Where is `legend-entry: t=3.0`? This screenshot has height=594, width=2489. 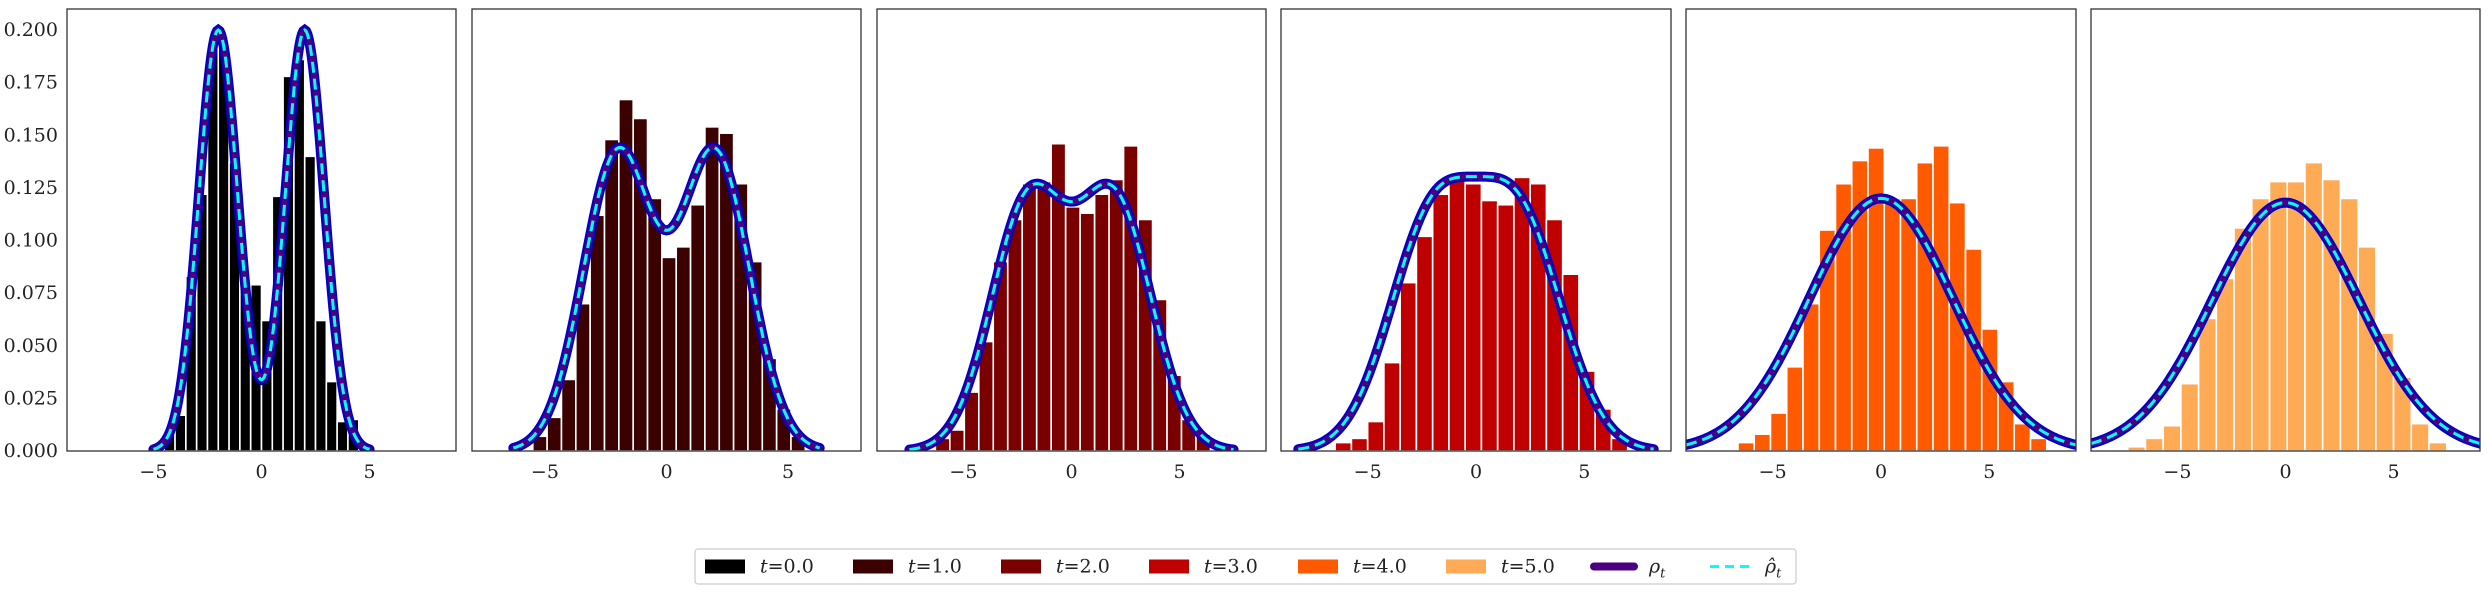 legend-entry: t=3.0 is located at coordinates (1203, 567).